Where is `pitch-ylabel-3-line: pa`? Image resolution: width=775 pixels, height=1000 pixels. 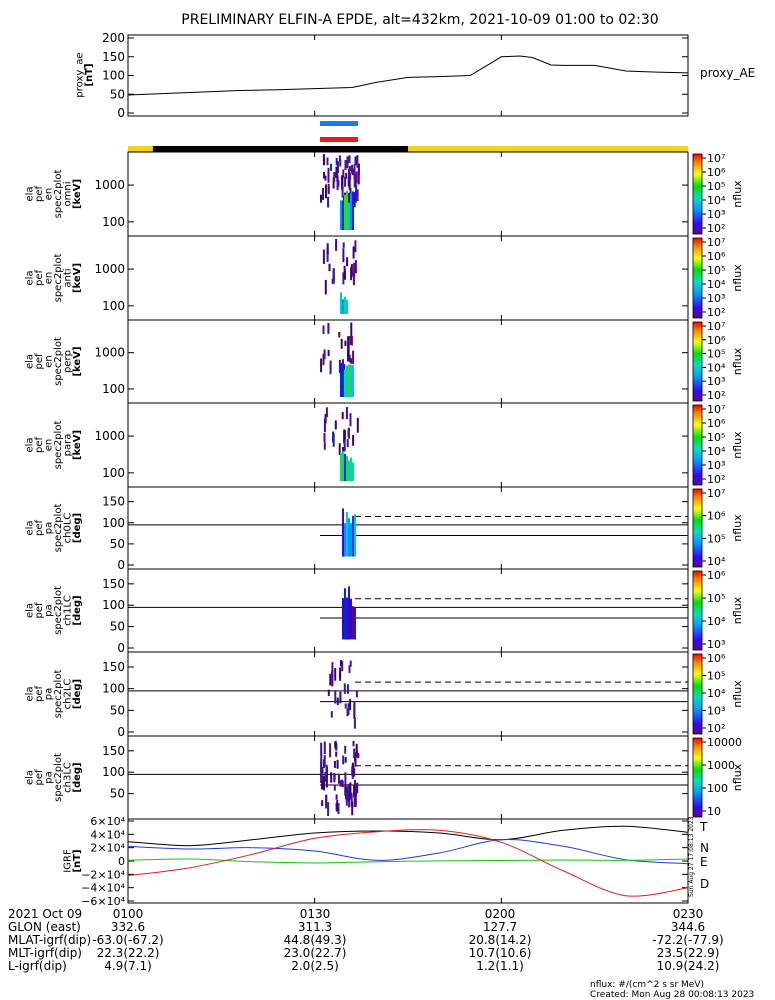
pitch-ylabel-3-line: pa is located at coordinates (48, 777).